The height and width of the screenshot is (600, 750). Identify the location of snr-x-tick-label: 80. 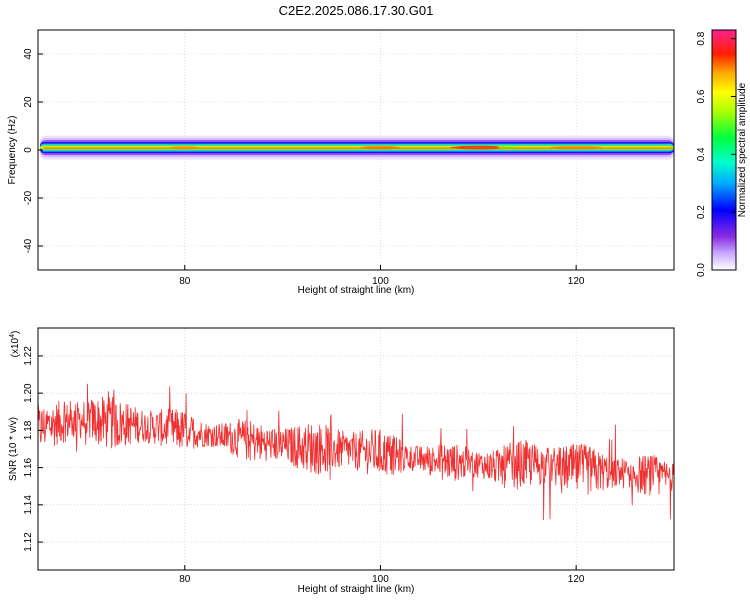
(185, 579).